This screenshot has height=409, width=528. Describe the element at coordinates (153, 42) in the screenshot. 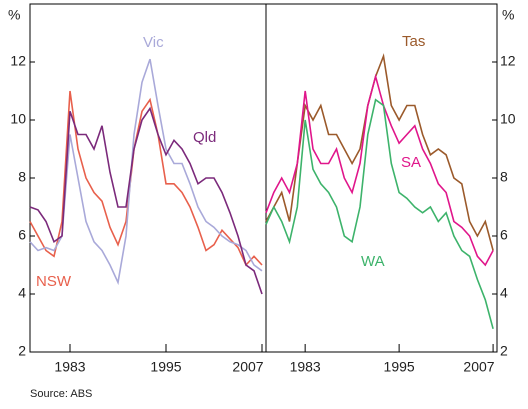

I see `series-label: Vic` at that location.